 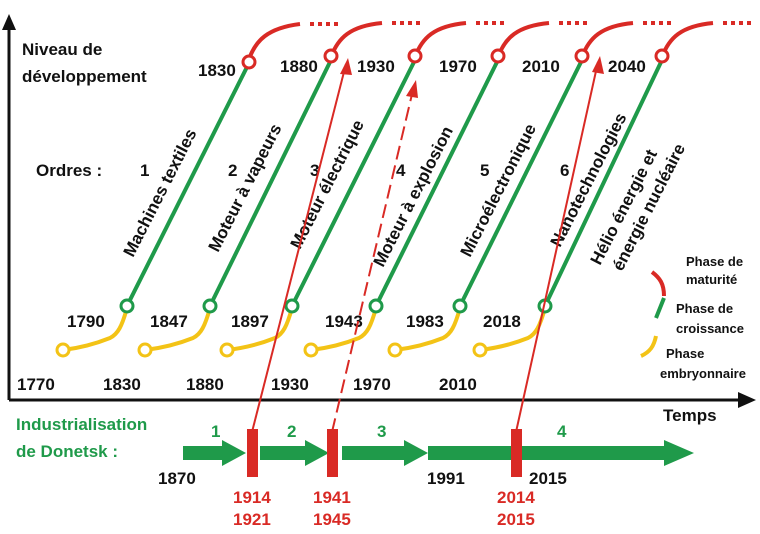 What do you see at coordinates (314, 170) in the screenshot?
I see `wave-3-order: 3` at bounding box center [314, 170].